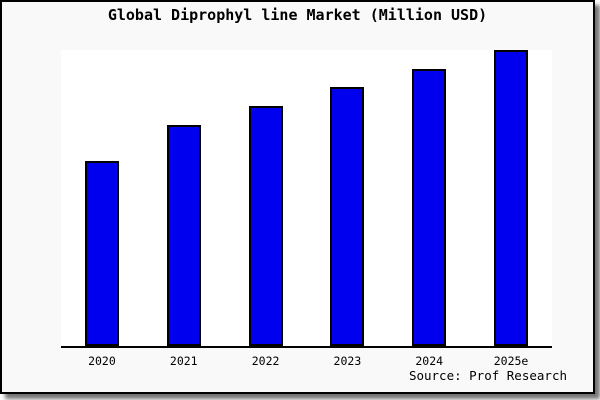 This screenshot has height=400, width=600. I want to click on x-tick-label-2024: 2024, so click(429, 361).